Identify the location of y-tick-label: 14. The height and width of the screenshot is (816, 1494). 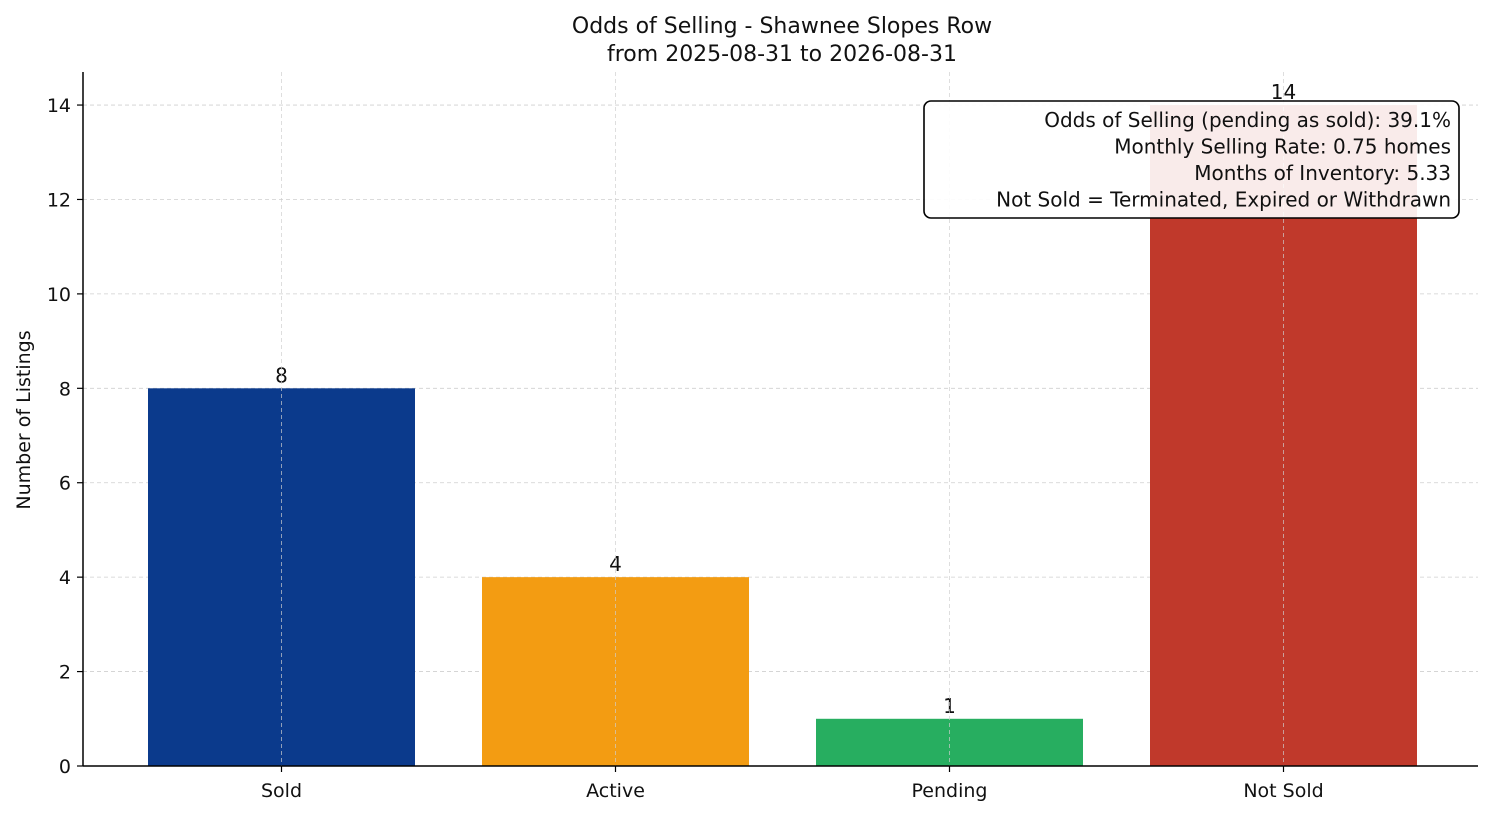
(59, 106).